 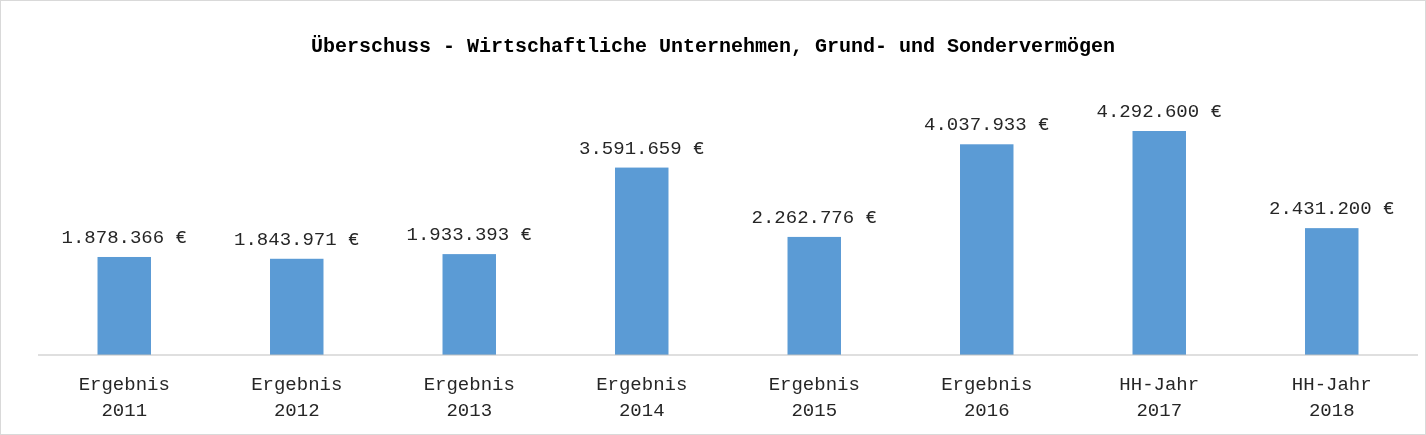 I want to click on data-label: 1.878.366 €, so click(x=124, y=237).